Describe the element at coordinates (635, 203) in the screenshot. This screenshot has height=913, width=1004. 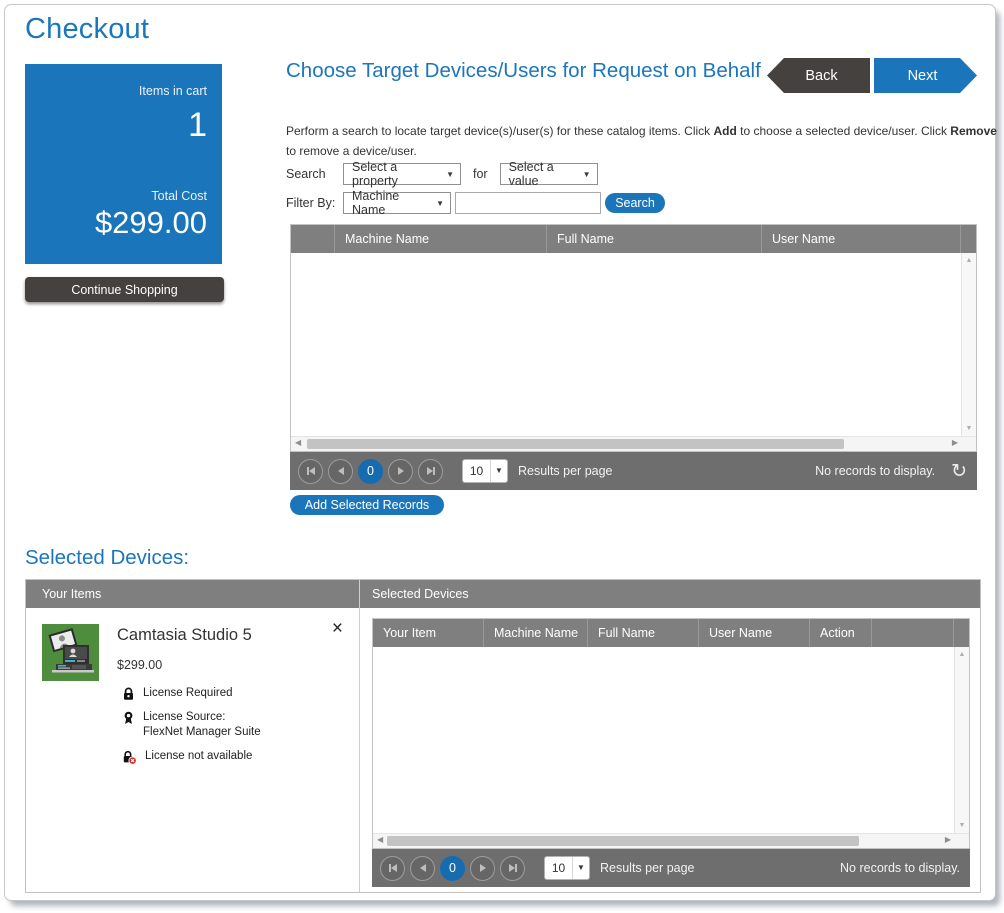
I see `search-button: Search` at that location.